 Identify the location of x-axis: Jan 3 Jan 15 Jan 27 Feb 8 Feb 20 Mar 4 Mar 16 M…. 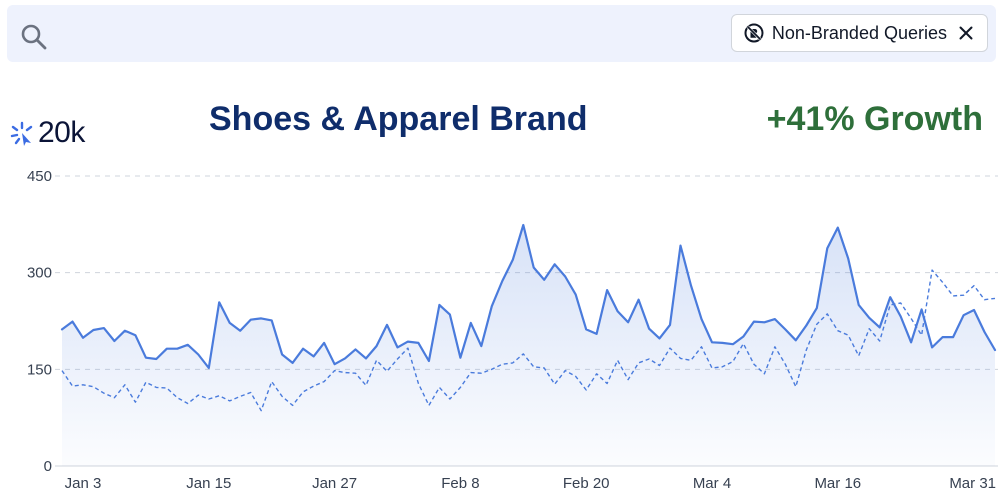
(530, 483).